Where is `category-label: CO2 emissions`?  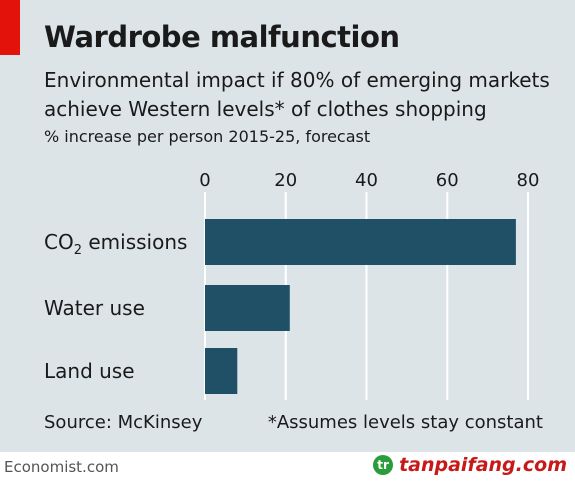
category-label: CO2 emissions is located at coordinates (115, 244).